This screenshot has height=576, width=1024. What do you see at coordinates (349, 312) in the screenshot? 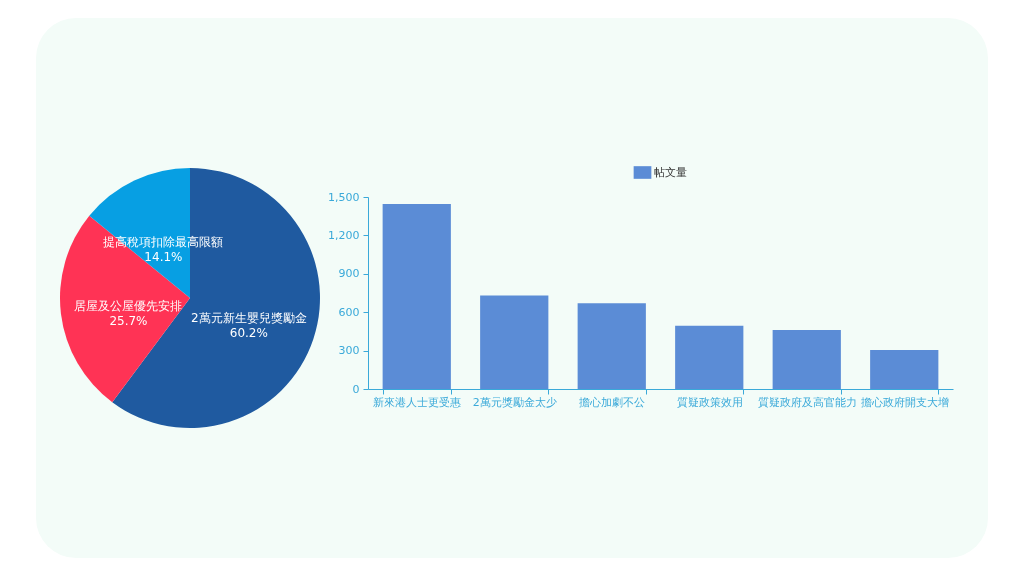
I see `y-tick-label: 600` at bounding box center [349, 312].